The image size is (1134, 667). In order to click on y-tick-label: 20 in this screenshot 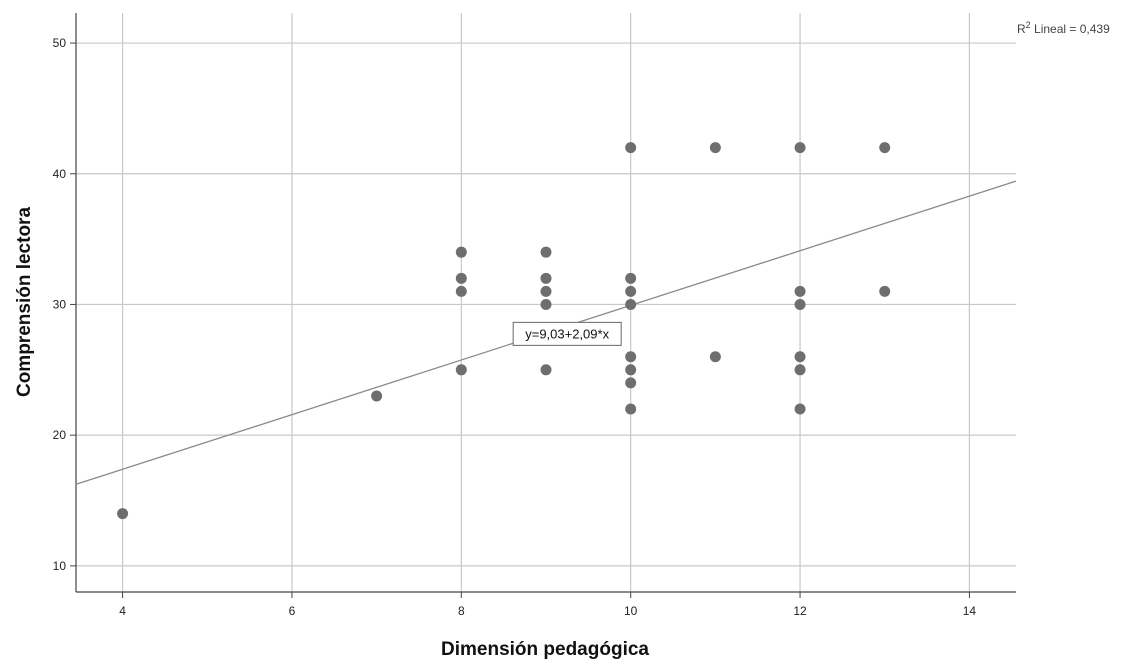, I will do `click(60, 435)`.